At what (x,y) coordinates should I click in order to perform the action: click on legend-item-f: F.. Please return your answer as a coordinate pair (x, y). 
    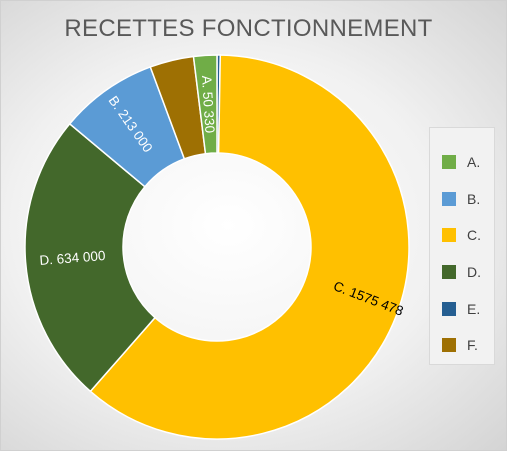
    Looking at the image, I should click on (462, 345).